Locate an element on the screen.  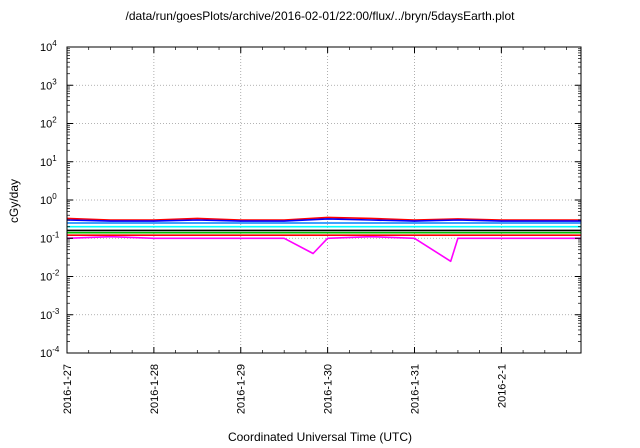
y-tick-label: 10⁰ is located at coordinates (48, 199).